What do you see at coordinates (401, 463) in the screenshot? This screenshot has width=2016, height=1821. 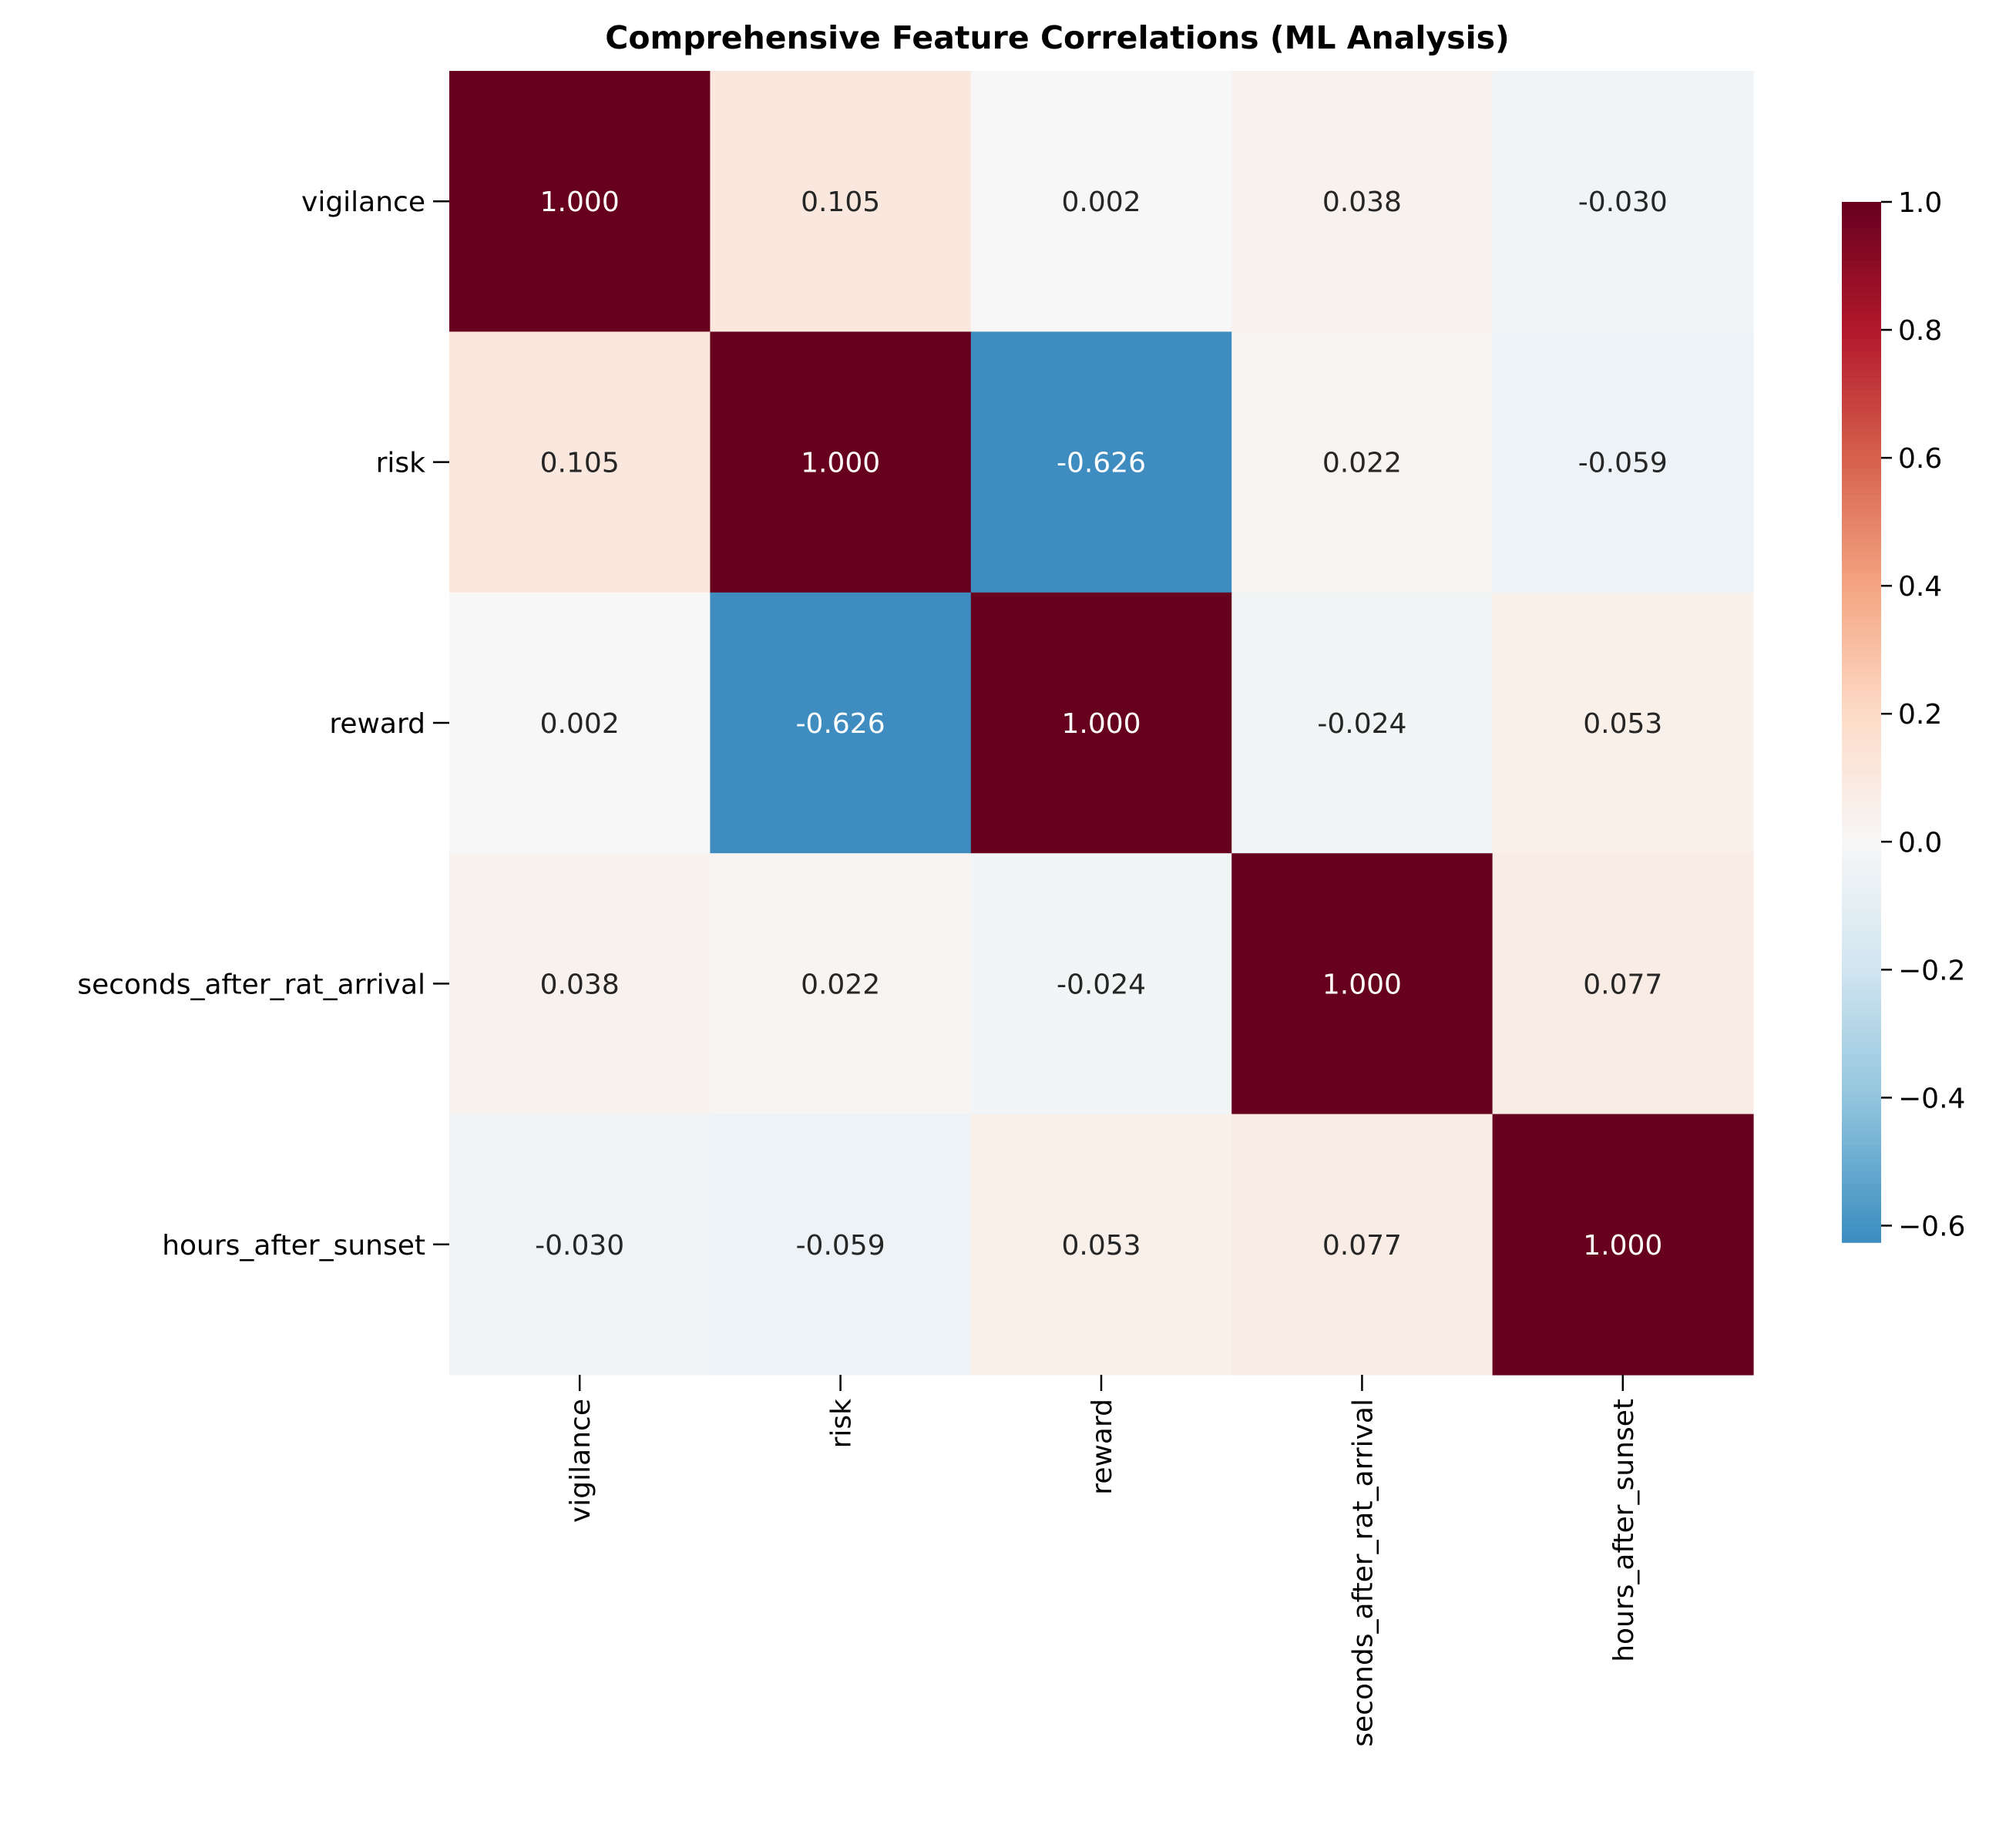 I see `row-tick-label: risk` at bounding box center [401, 463].